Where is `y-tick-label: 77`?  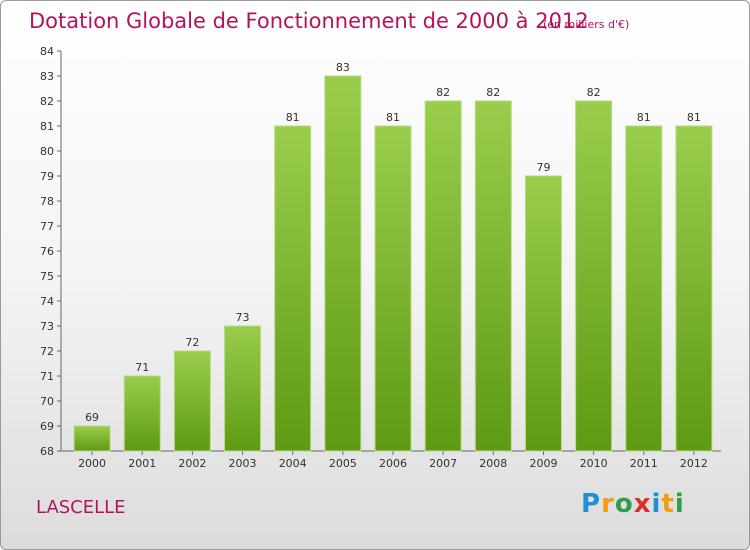 y-tick-label: 77 is located at coordinates (47, 226).